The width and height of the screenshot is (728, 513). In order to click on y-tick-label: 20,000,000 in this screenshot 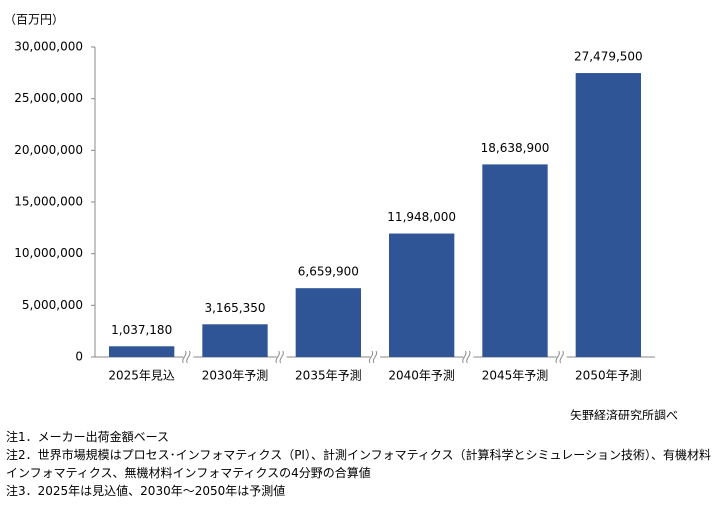, I will do `click(48, 150)`.